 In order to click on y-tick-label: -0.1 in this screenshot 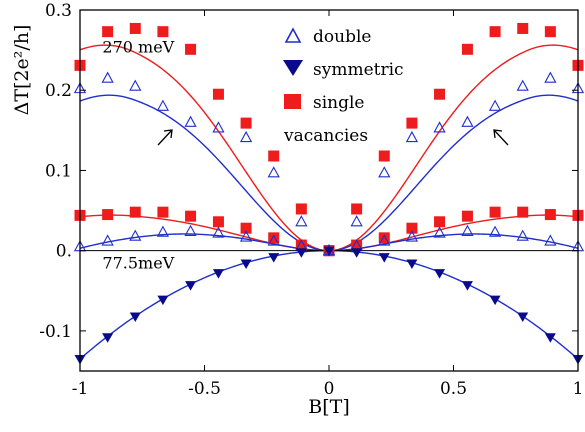, I will do `click(55, 332)`.